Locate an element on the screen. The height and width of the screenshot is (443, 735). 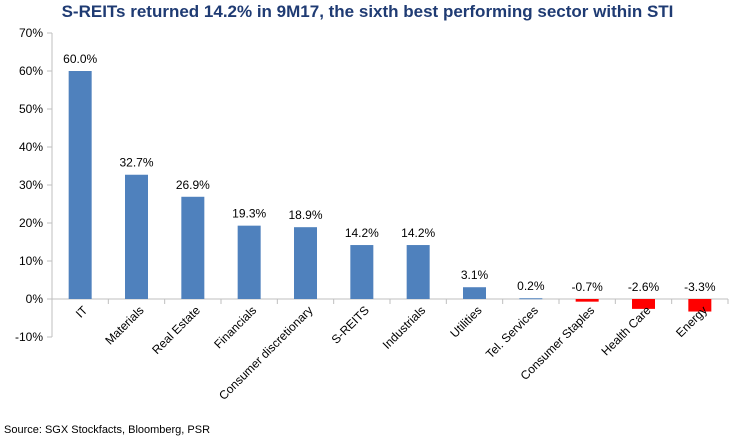
x-tick-label: Health Care is located at coordinates (625, 330).